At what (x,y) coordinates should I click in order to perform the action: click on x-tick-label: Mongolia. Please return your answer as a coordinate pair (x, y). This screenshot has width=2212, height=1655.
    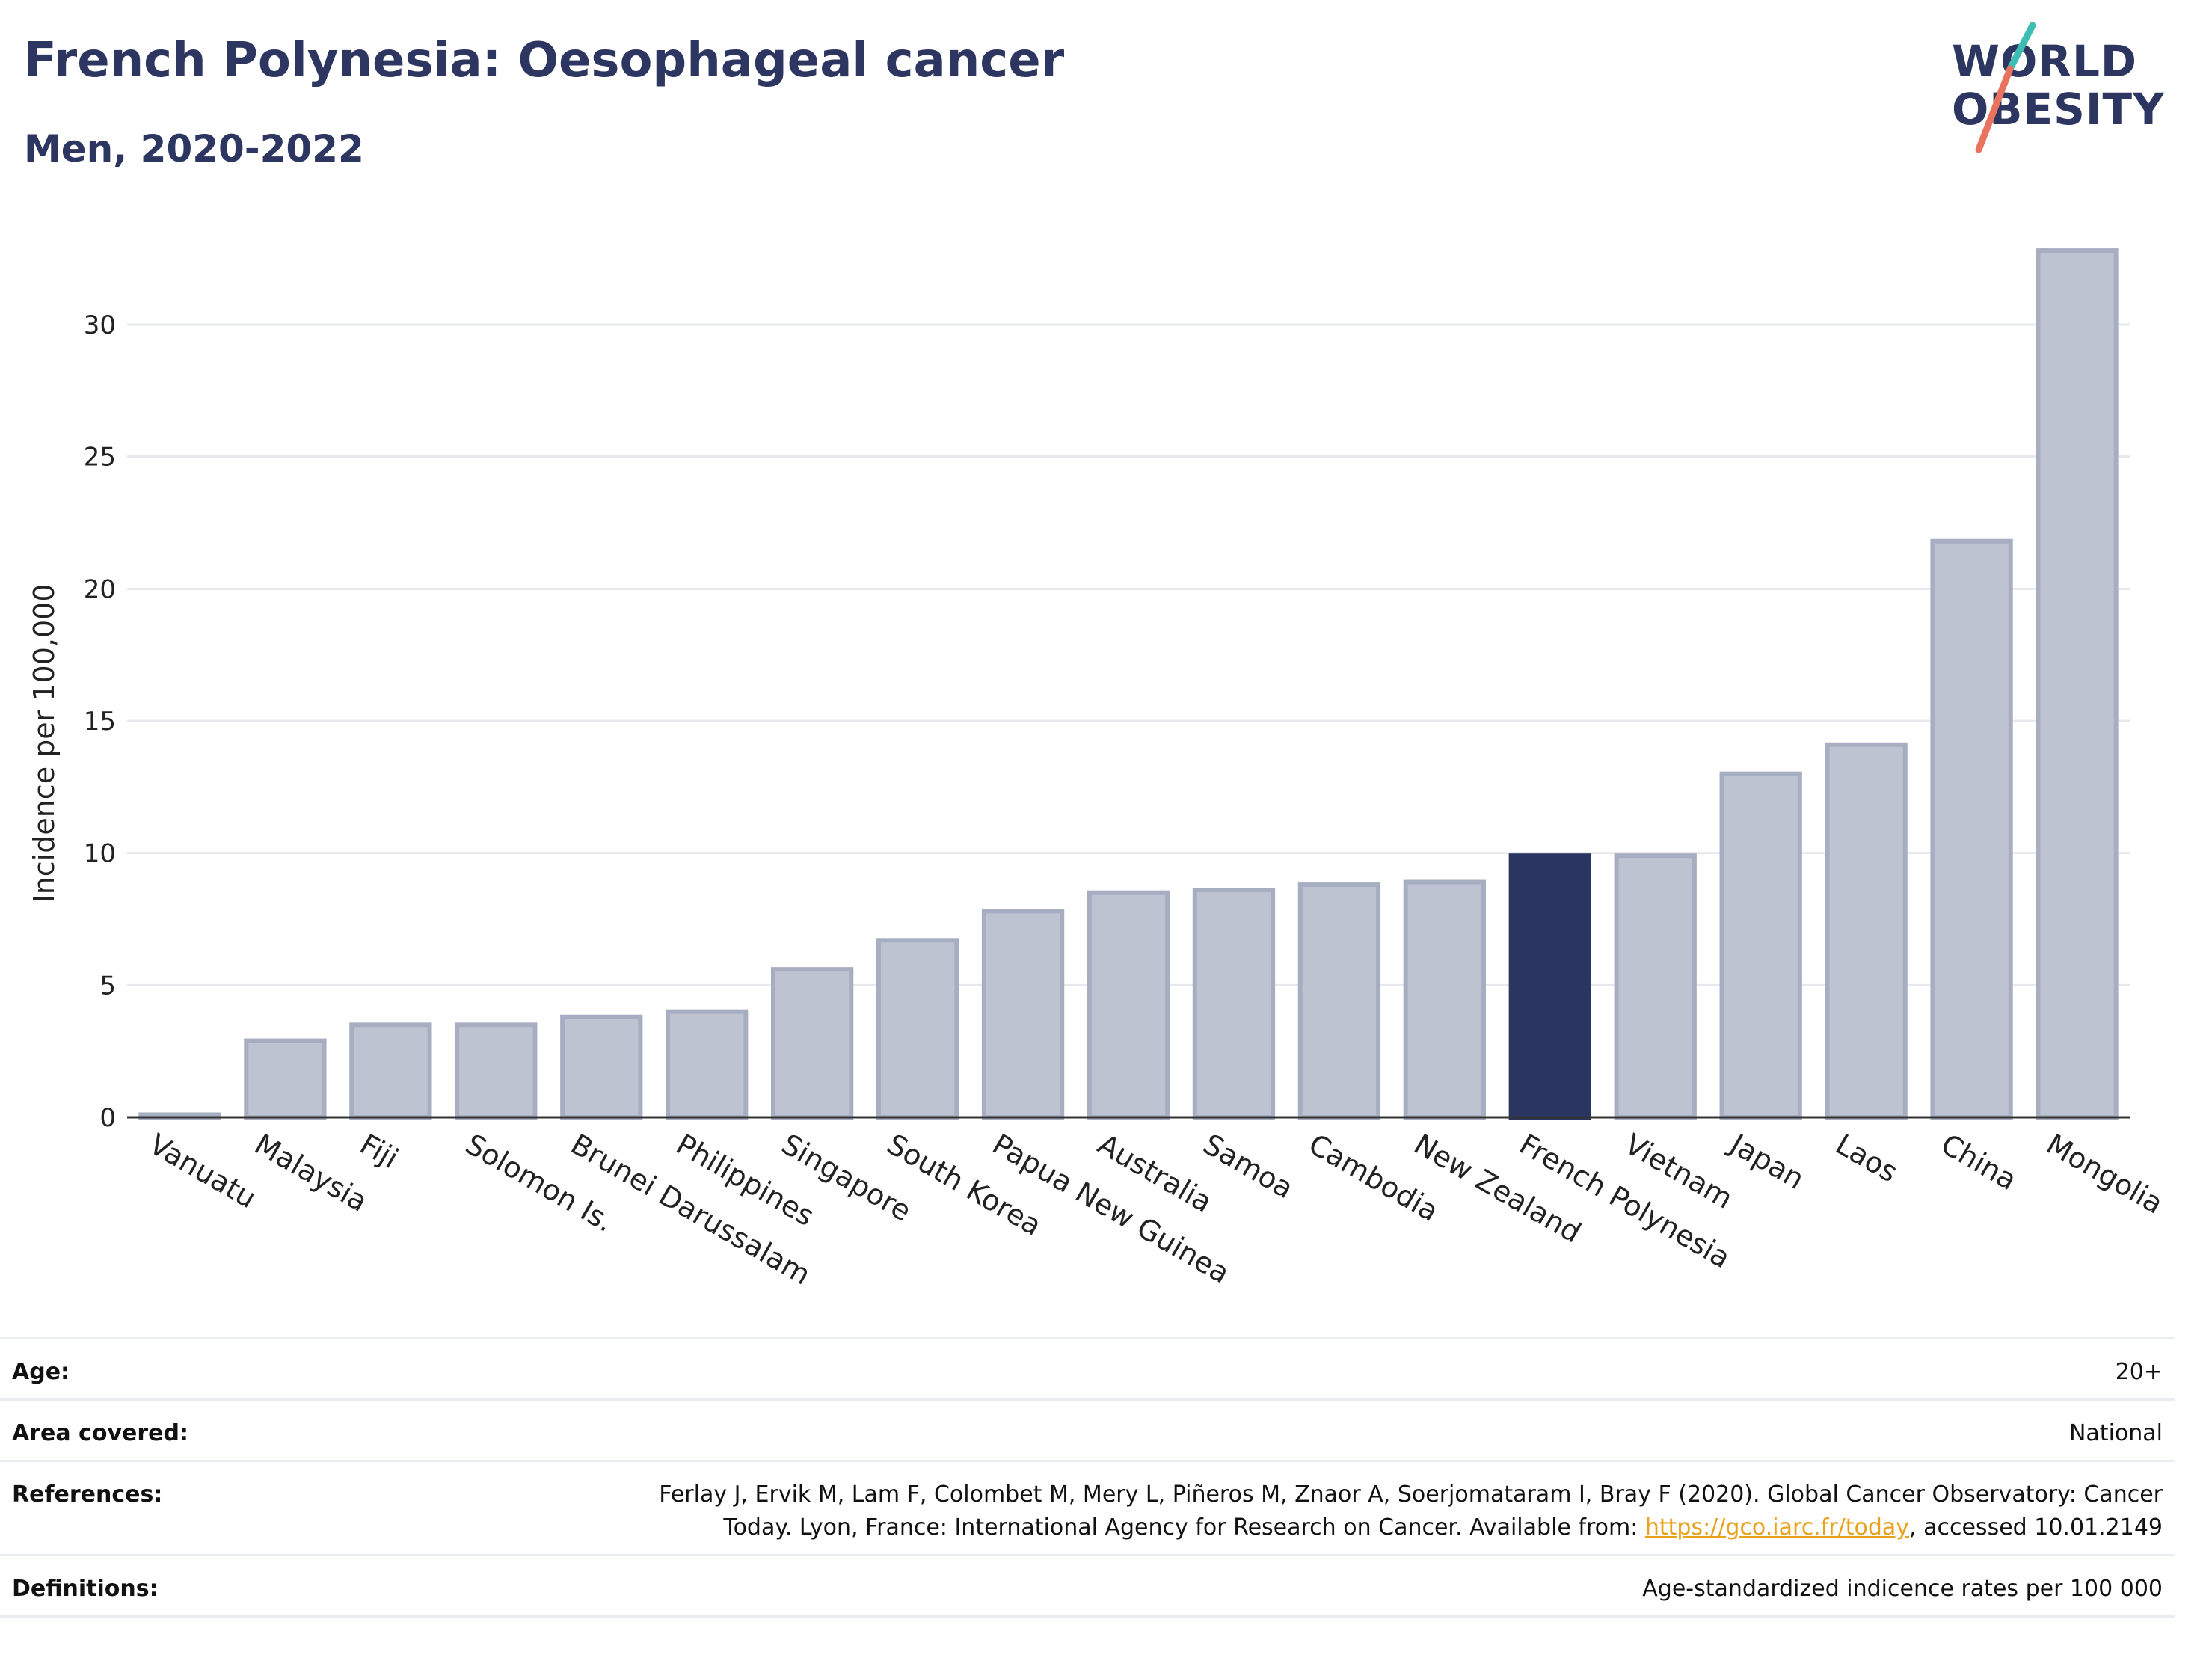
    Looking at the image, I should click on (2105, 1174).